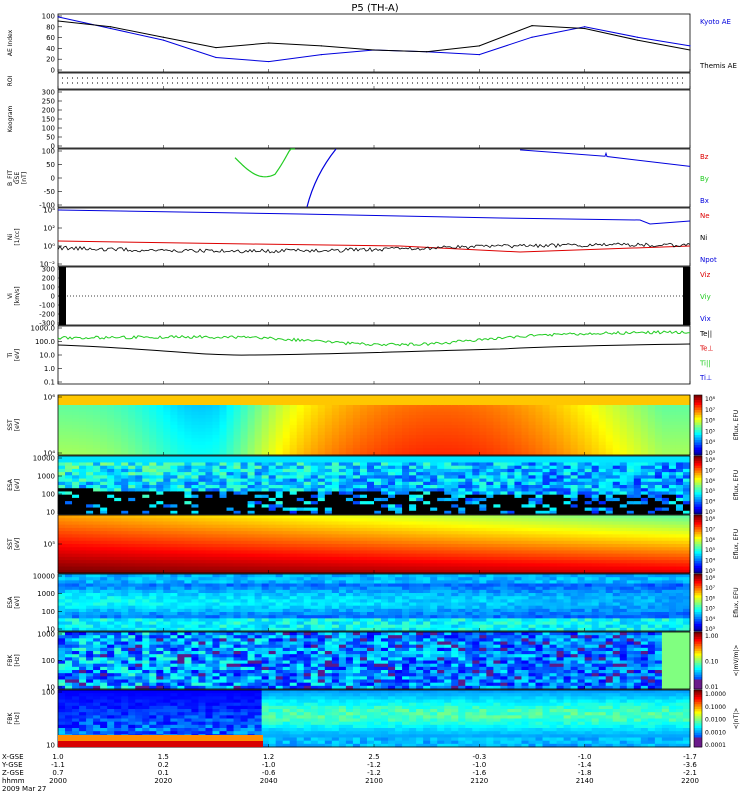 This screenshot has width=750, height=800. What do you see at coordinates (374, 8) in the screenshot?
I see `plot-title: P5 (TH-A)` at bounding box center [374, 8].